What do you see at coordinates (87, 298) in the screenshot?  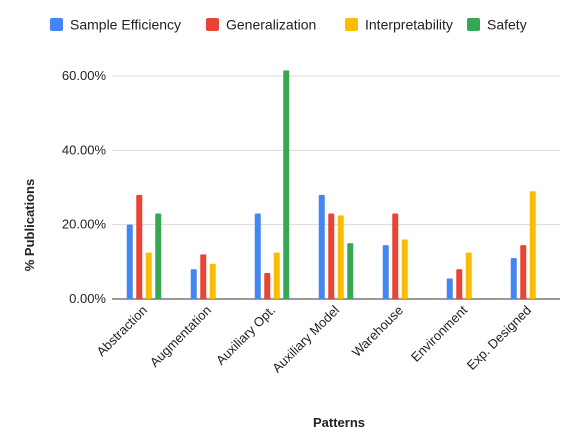 I see `y-tick-label: 0.00%` at bounding box center [87, 298].